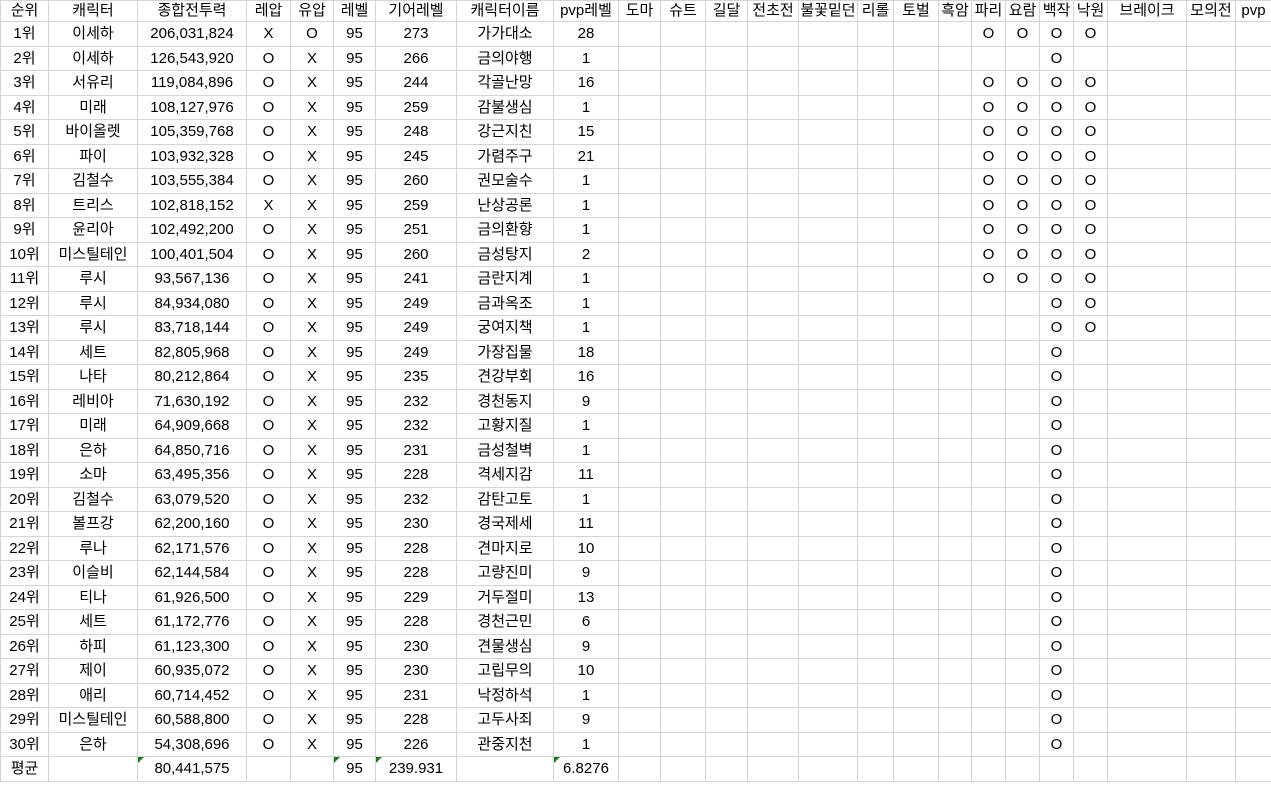 The width and height of the screenshot is (1271, 796). Describe the element at coordinates (192, 132) in the screenshot. I see `cell-power: 105,359,768` at that location.